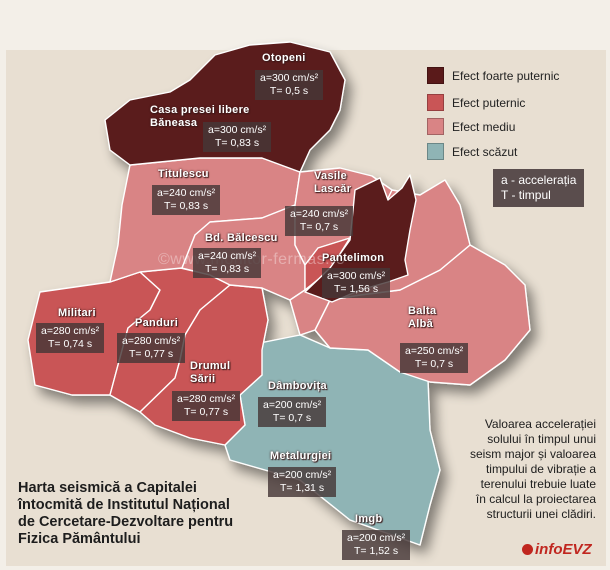 The image size is (610, 570). Describe the element at coordinates (70, 344) in the screenshot. I see `period-value: T= 0,74 s` at that location.